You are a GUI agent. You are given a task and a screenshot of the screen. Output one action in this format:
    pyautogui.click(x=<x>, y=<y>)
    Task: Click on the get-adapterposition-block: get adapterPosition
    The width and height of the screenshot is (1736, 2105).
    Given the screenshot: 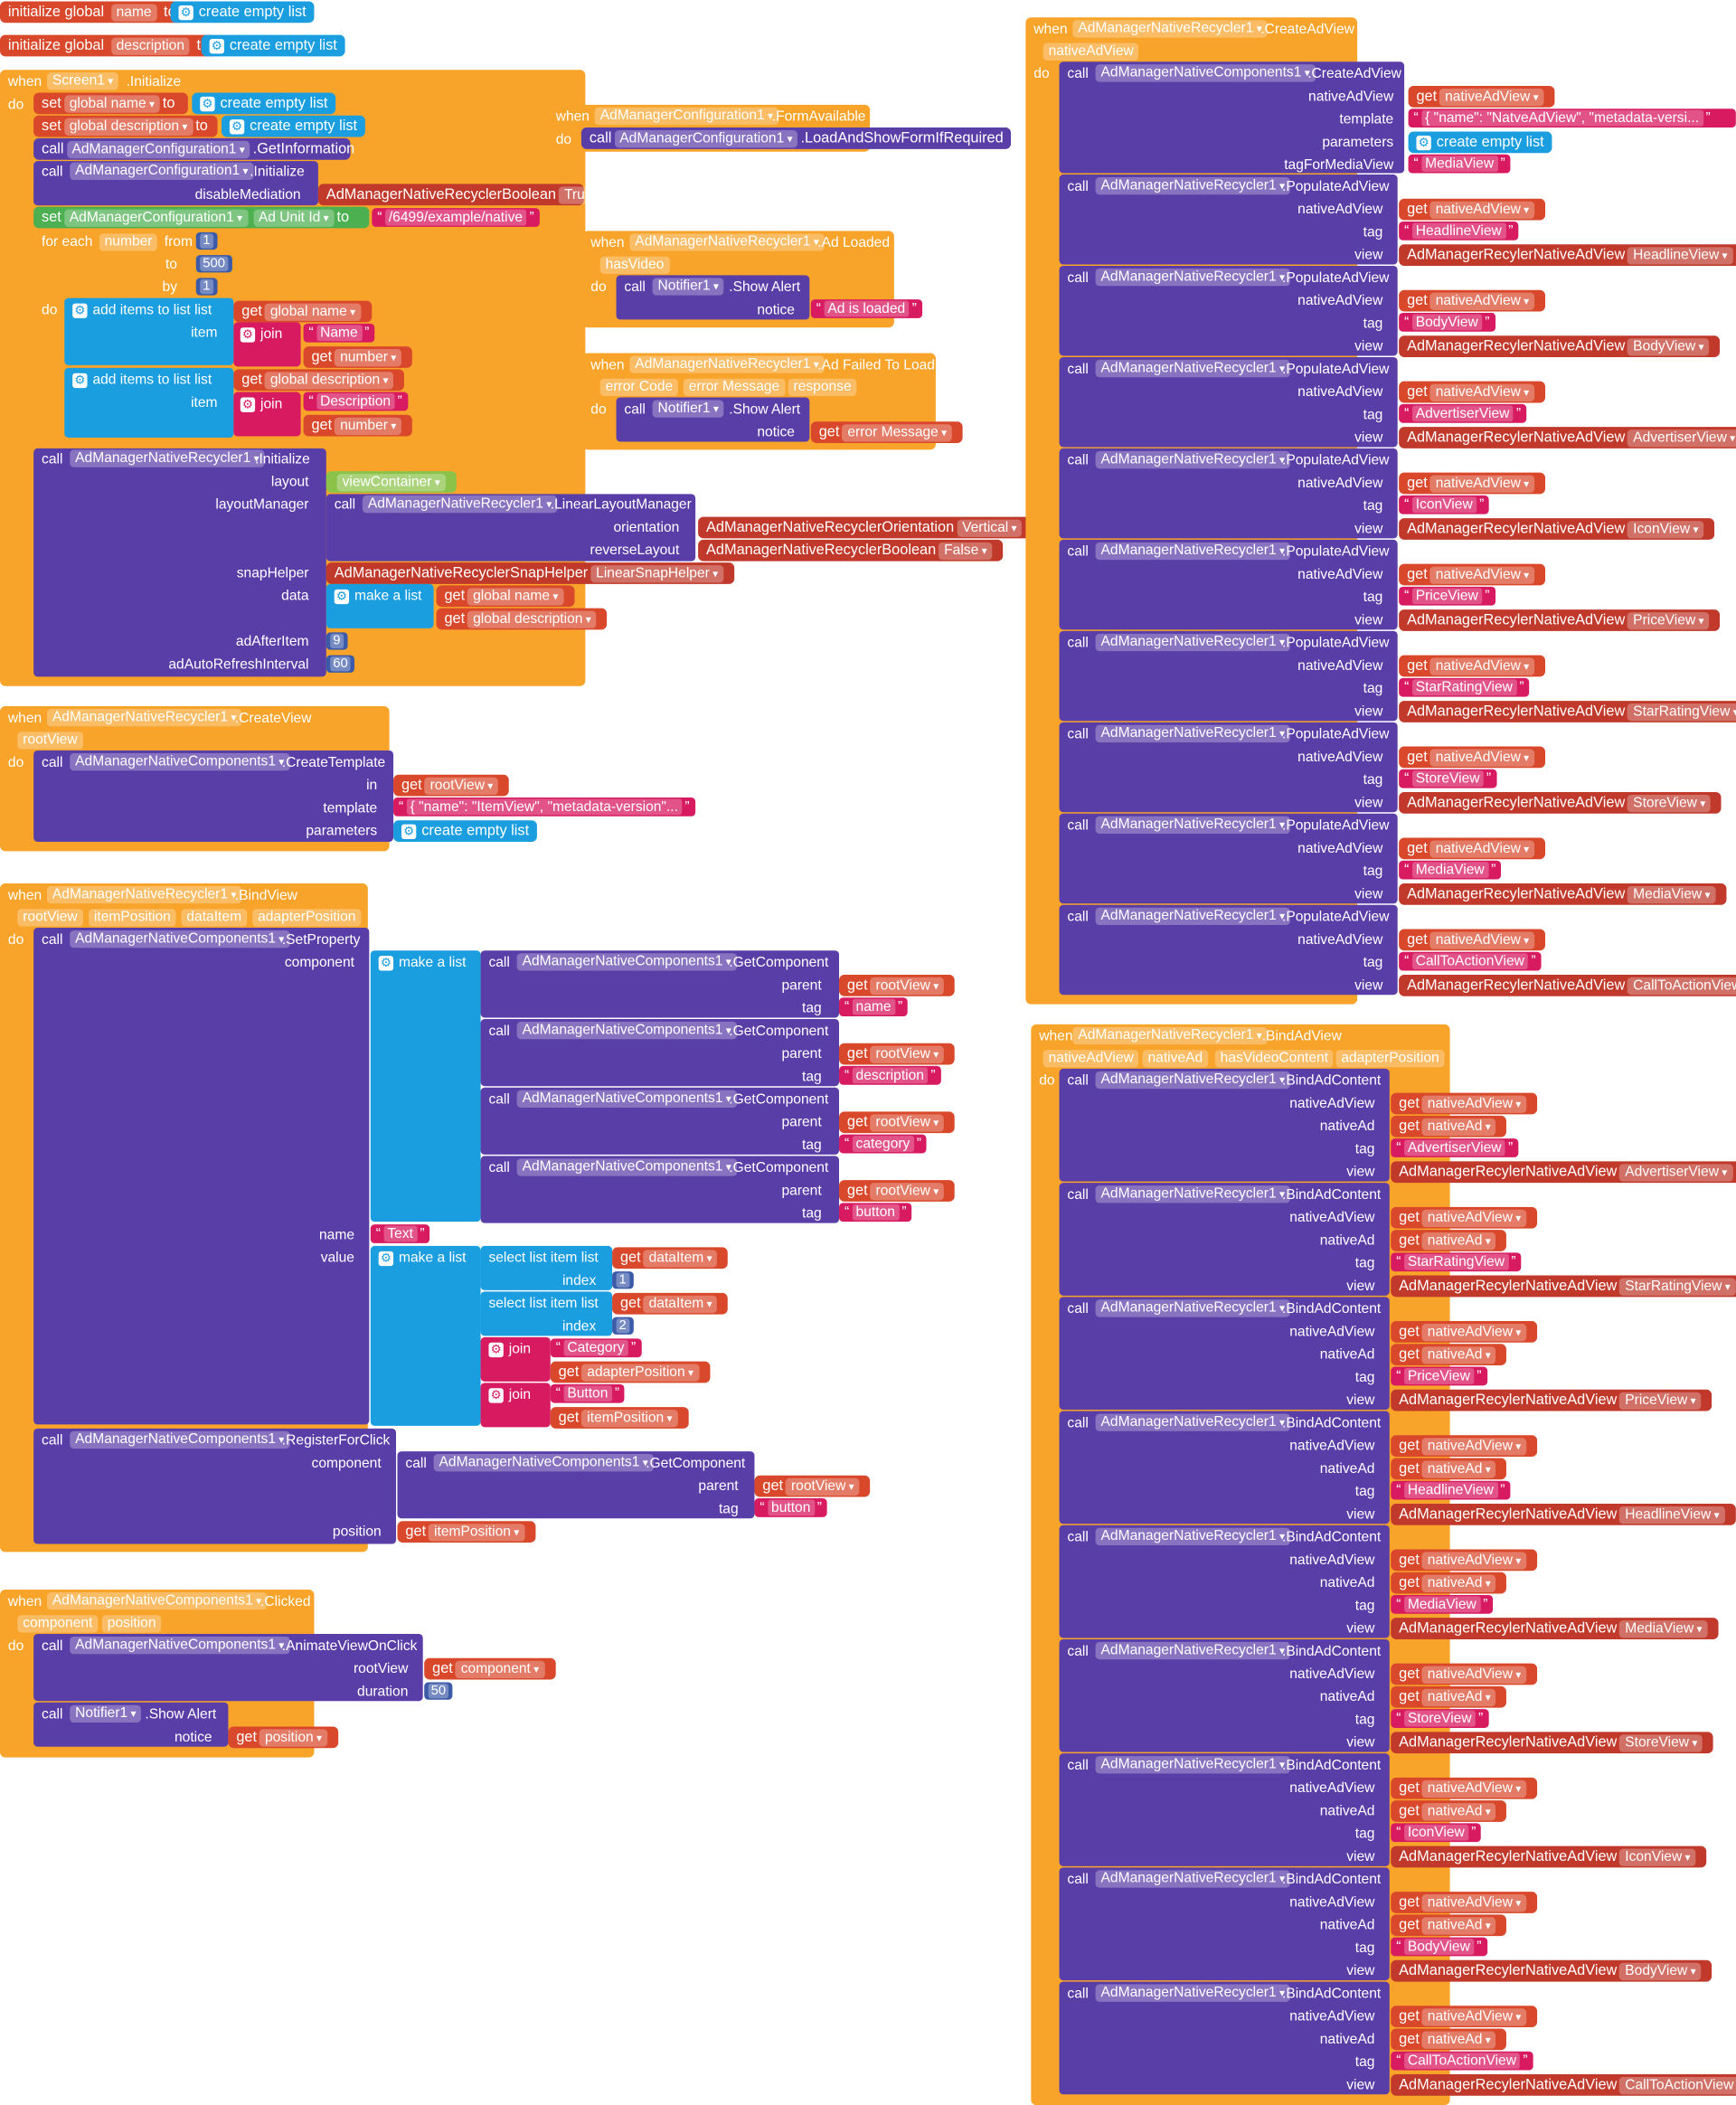 What is the action you would take?
    pyautogui.click(x=630, y=1372)
    